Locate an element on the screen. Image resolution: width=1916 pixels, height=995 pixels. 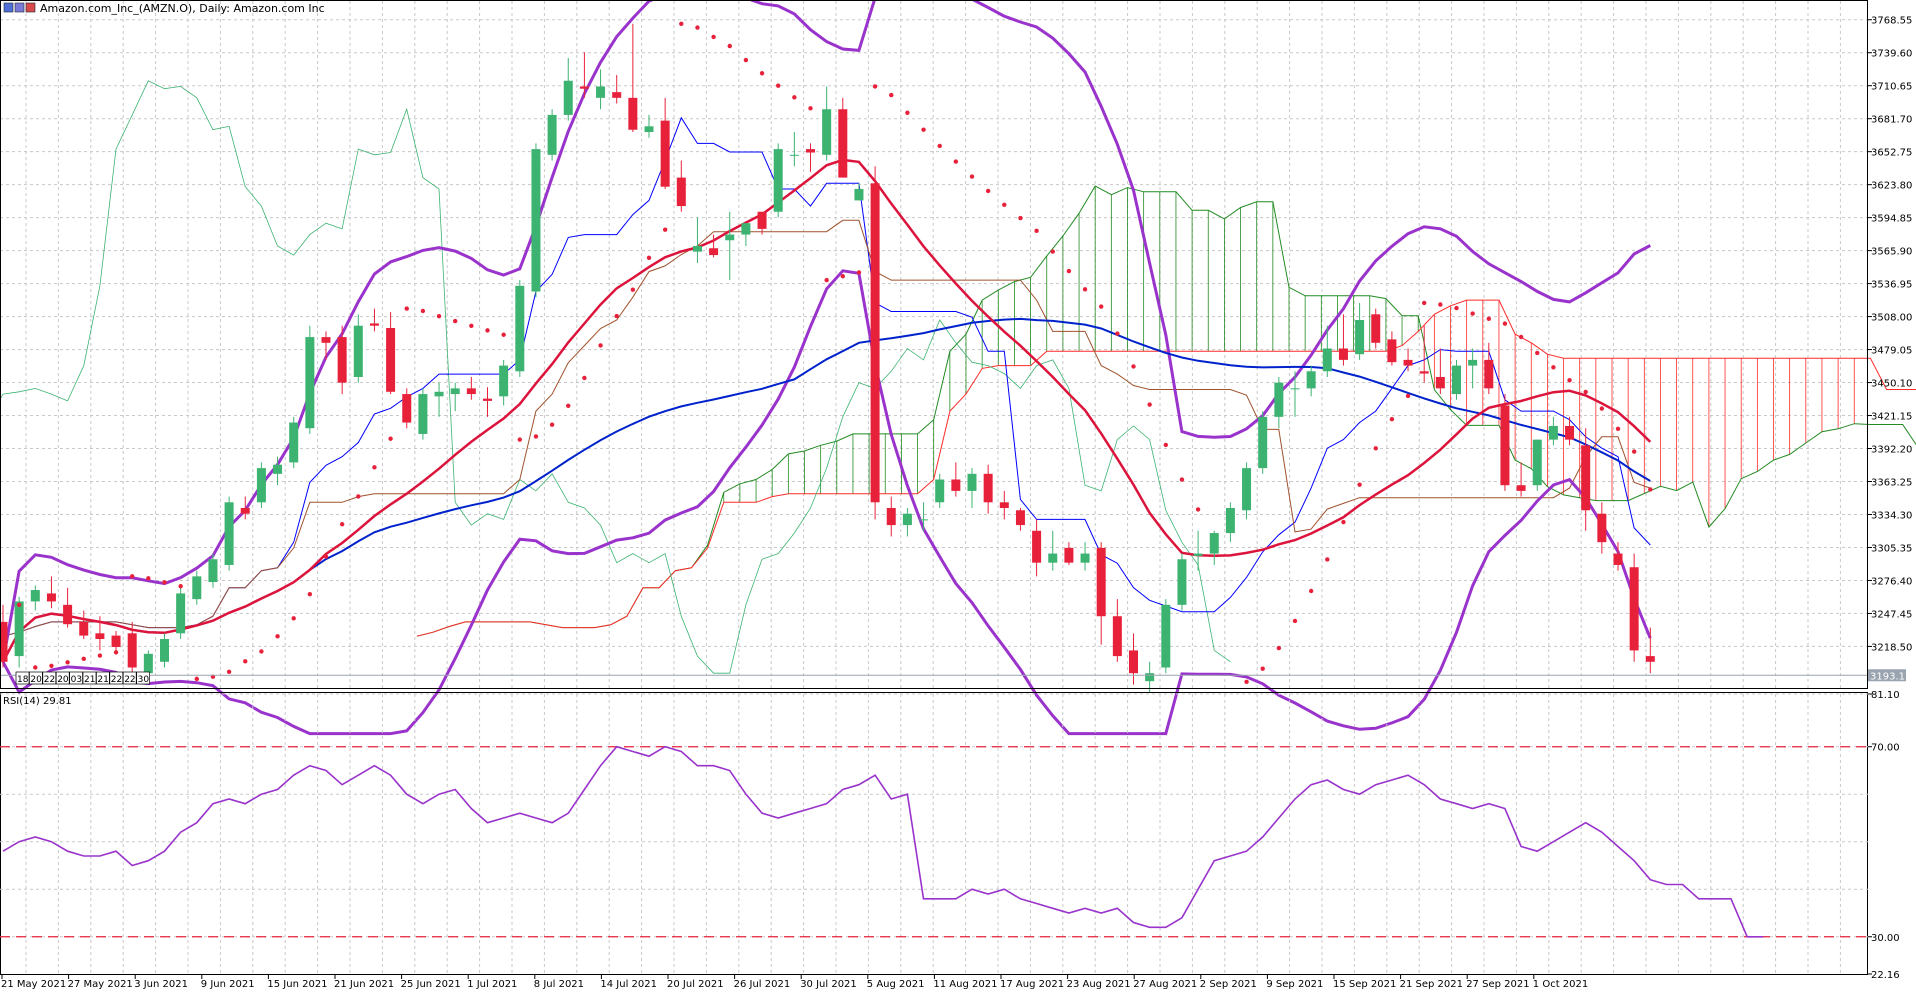
rsi-tick-label: 70.00 is located at coordinates (1885, 748).